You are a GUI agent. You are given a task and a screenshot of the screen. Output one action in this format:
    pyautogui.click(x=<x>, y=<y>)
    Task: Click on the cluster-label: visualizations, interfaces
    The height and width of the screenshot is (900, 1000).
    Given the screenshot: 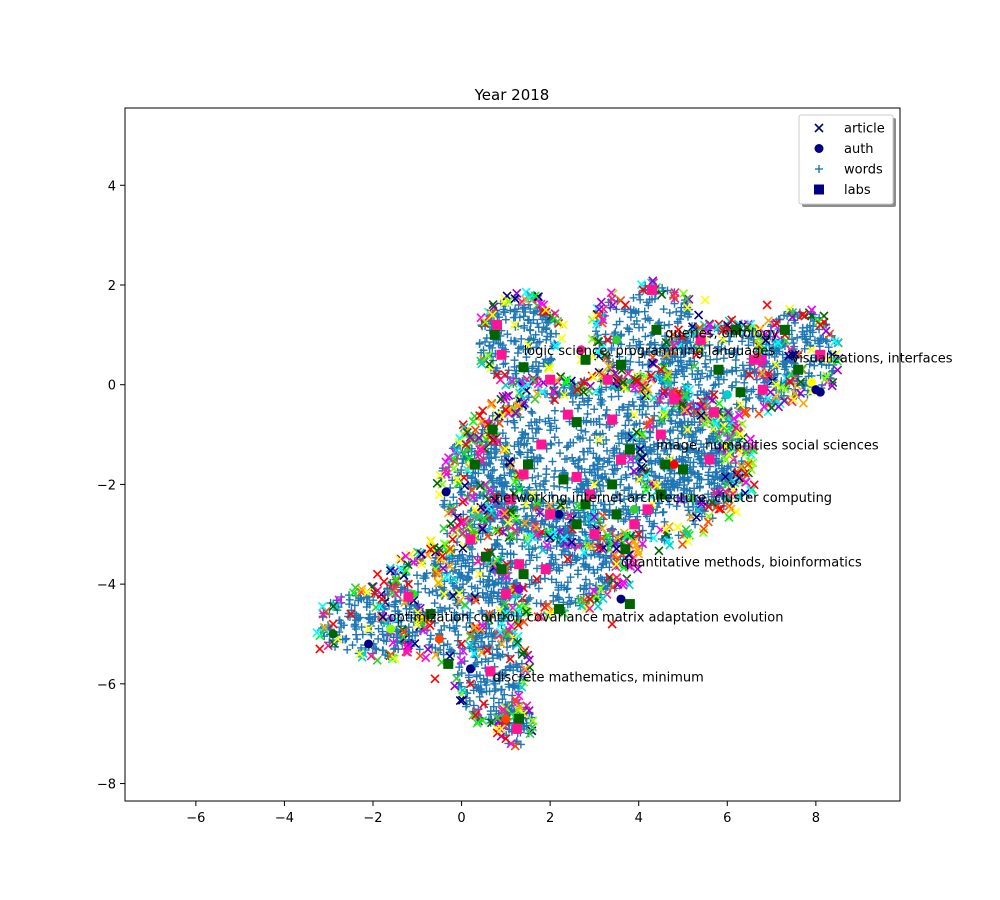 What is the action you would take?
    pyautogui.click(x=872, y=358)
    